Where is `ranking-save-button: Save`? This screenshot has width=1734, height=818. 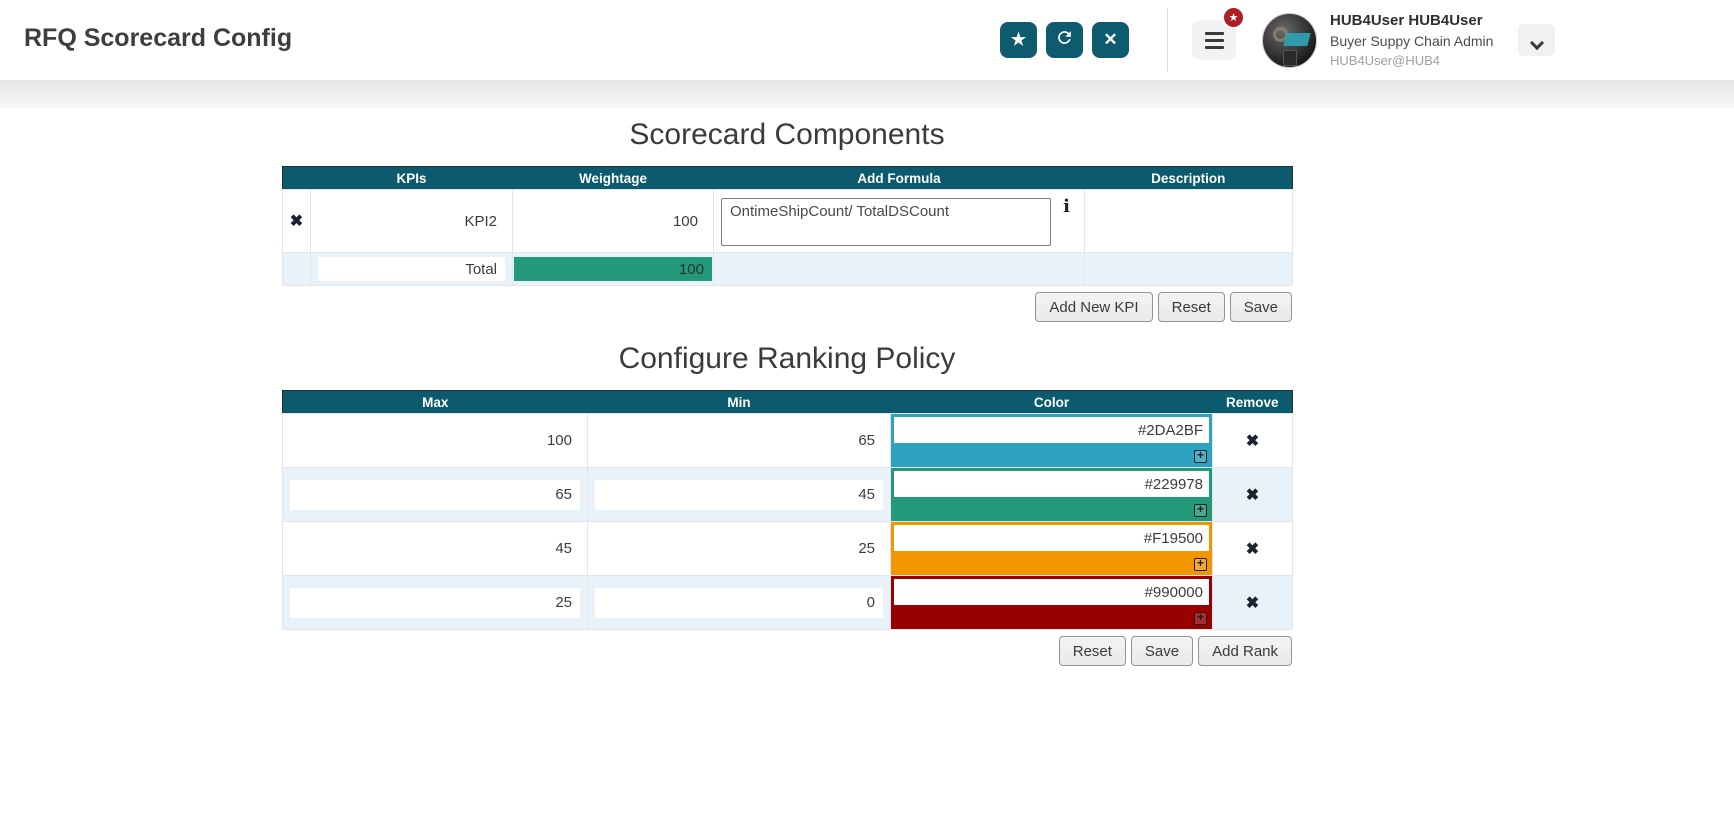 ranking-save-button: Save is located at coordinates (1162, 651).